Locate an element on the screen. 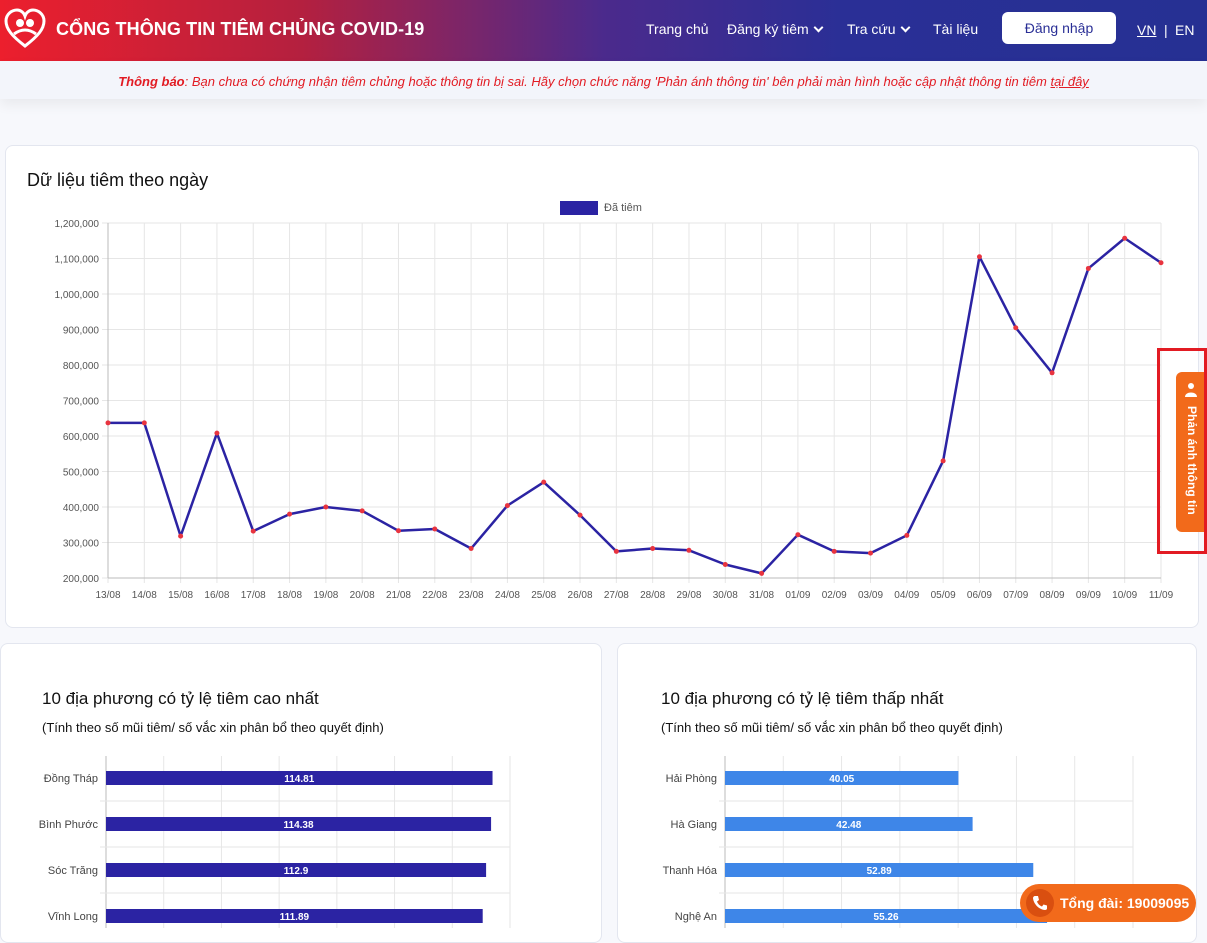 The width and height of the screenshot is (1207, 943). login-button: Đăng nhập is located at coordinates (1059, 28).